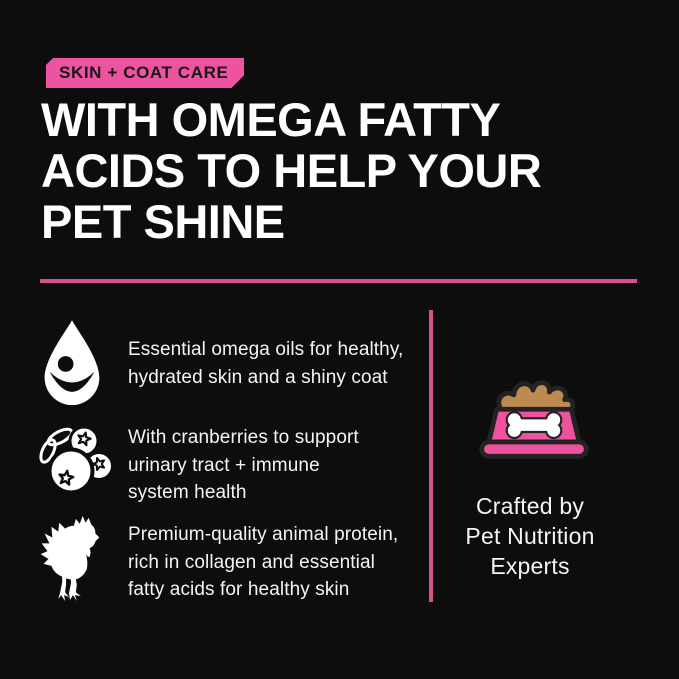  I want to click on chicken-icon, so click(70, 558).